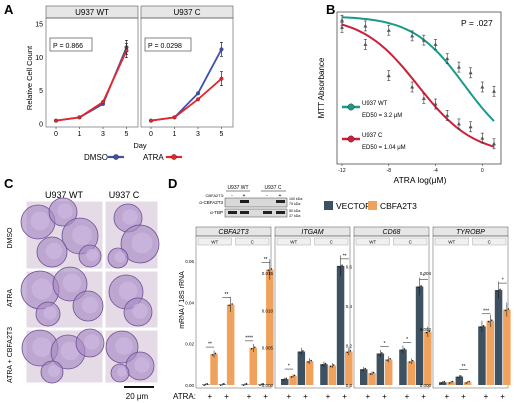 Image resolution: width=514 pixels, height=403 pixels. I want to click on panel-b-xtick-label: -12, so click(341, 171).